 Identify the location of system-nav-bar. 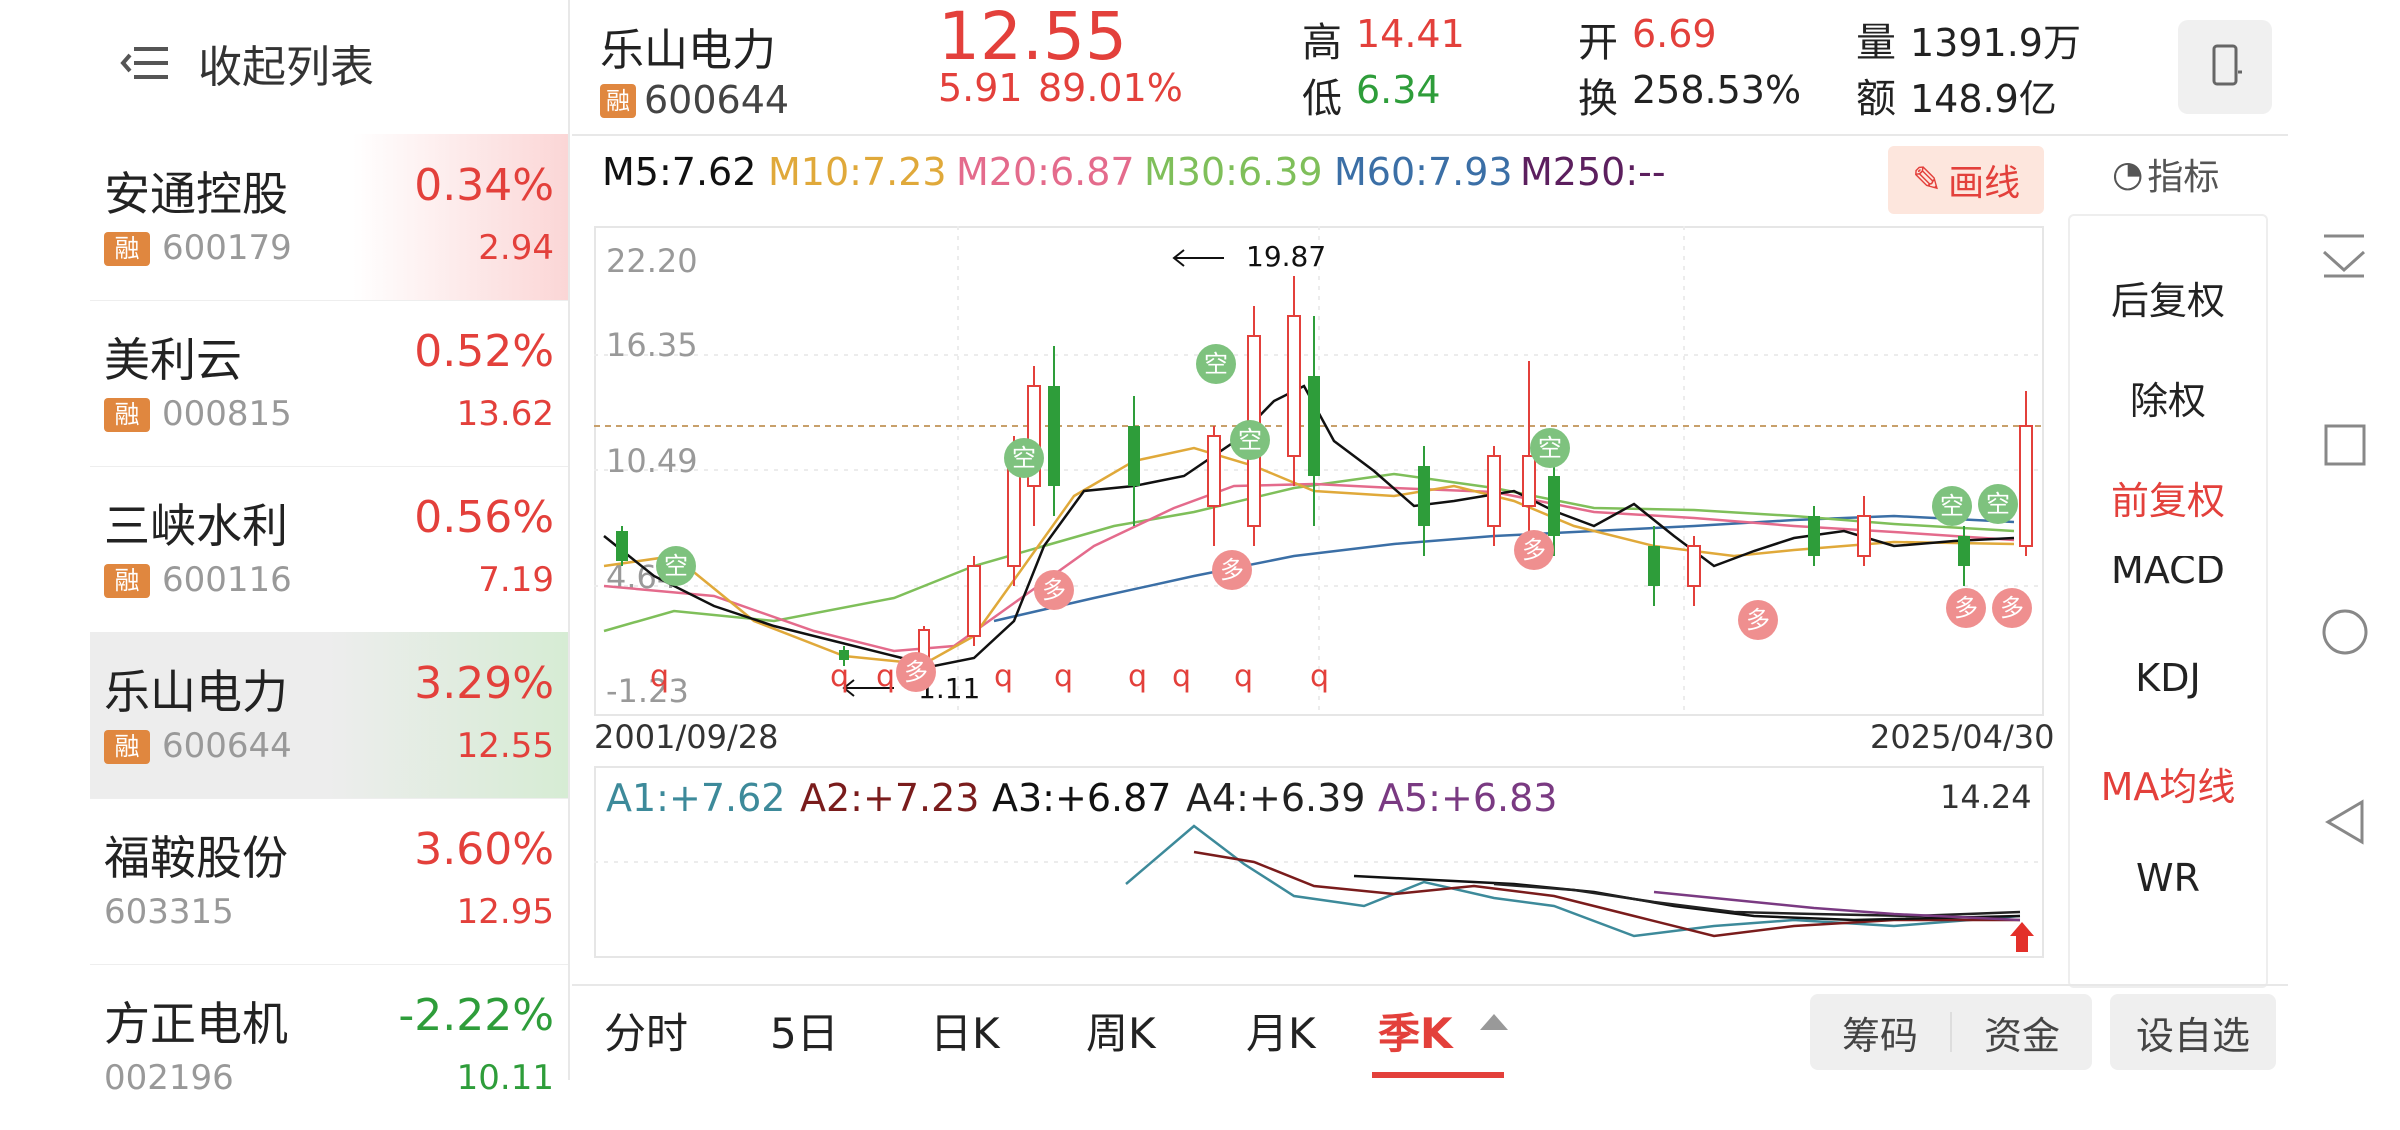
(2344, 540).